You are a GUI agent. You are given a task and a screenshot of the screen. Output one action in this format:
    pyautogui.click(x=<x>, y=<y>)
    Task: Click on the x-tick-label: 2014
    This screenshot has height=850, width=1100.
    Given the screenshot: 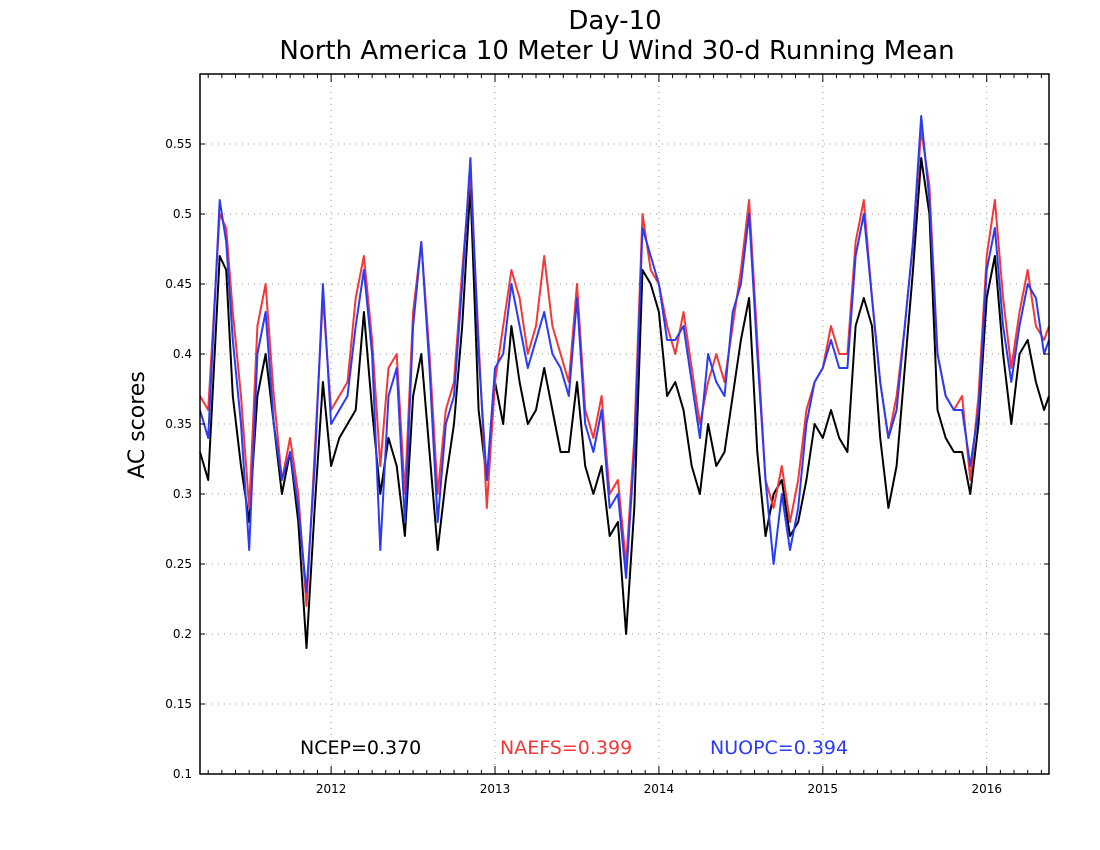 What is the action you would take?
    pyautogui.click(x=659, y=789)
    